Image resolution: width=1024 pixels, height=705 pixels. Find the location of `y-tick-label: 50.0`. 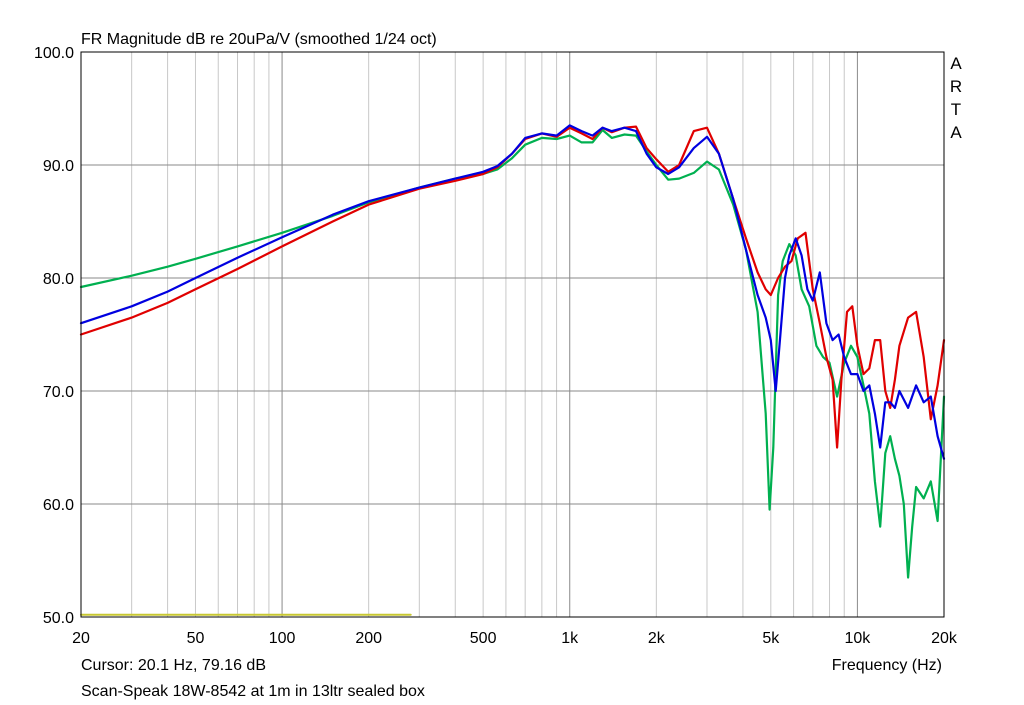

y-tick-label: 50.0 is located at coordinates (58, 618).